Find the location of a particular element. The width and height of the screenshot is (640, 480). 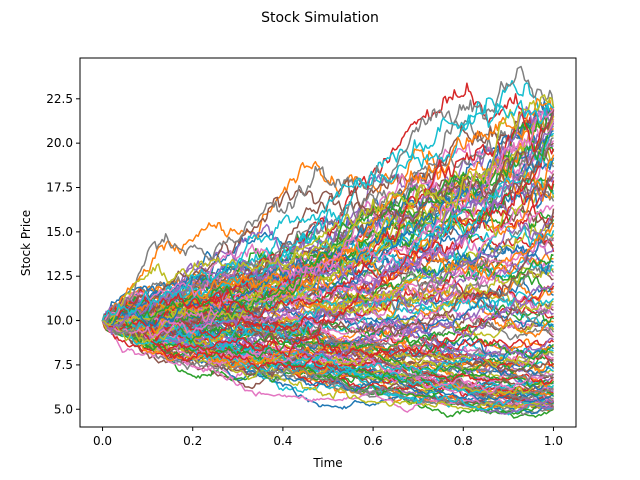

x-tick-label: 0.0 is located at coordinates (102, 441).